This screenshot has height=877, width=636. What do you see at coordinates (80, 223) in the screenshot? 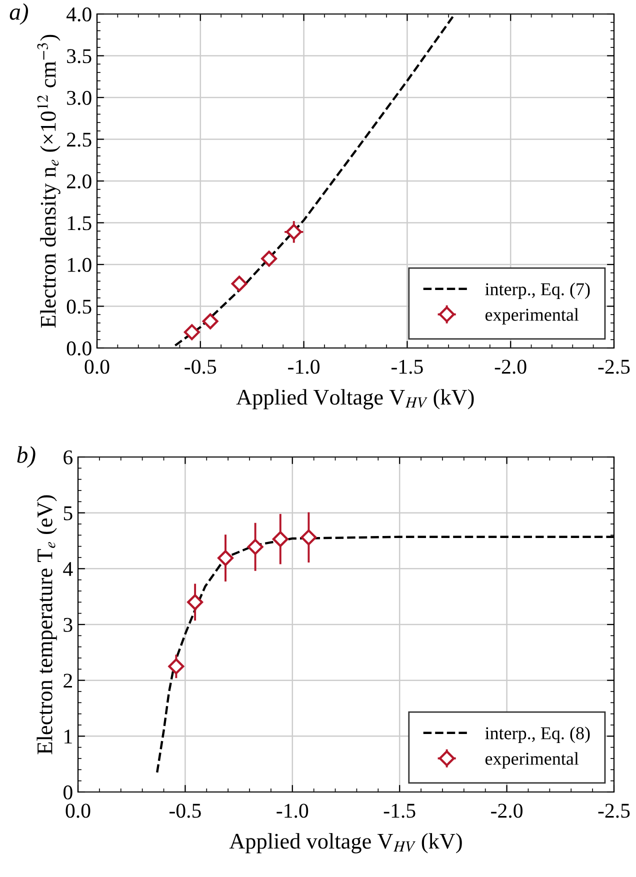
I see `y-tick-label: 1.5` at bounding box center [80, 223].